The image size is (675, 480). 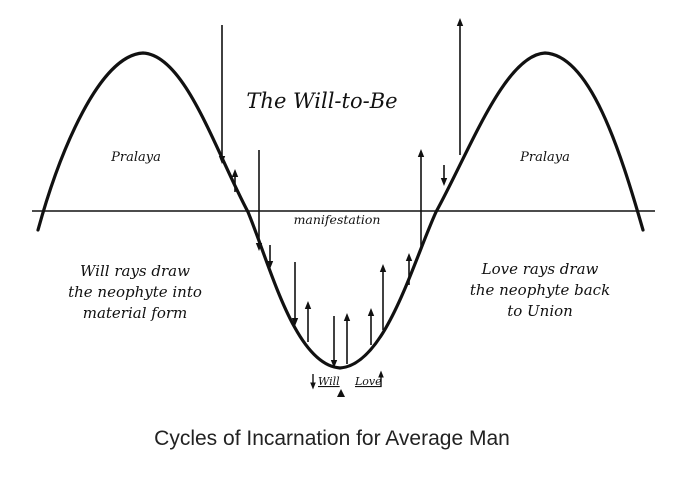 I want to click on will-rays-line: Will rays draw, so click(x=135, y=271).